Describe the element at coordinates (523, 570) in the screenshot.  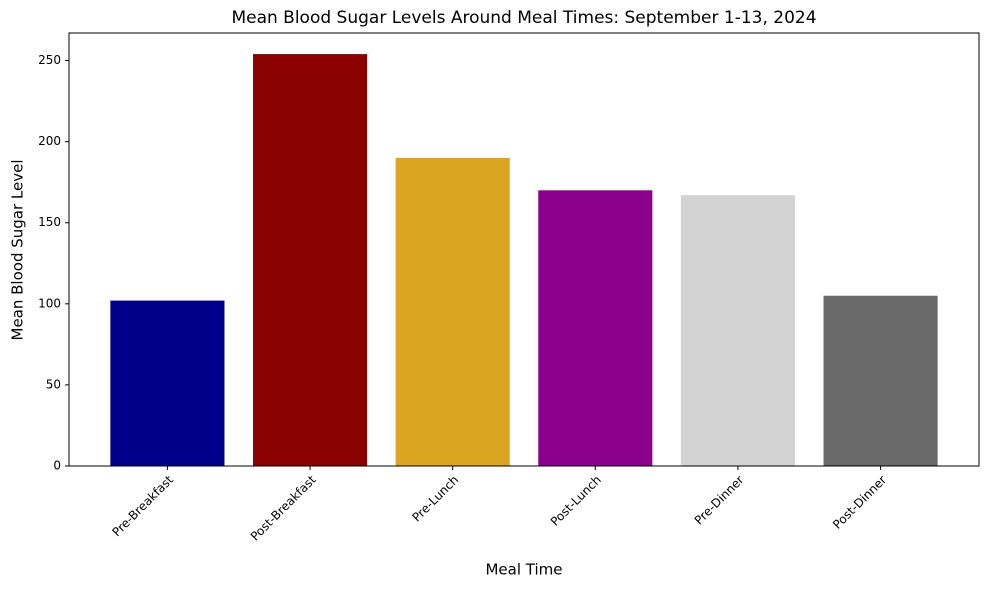
I see `x-axis-label: Meal Time` at that location.